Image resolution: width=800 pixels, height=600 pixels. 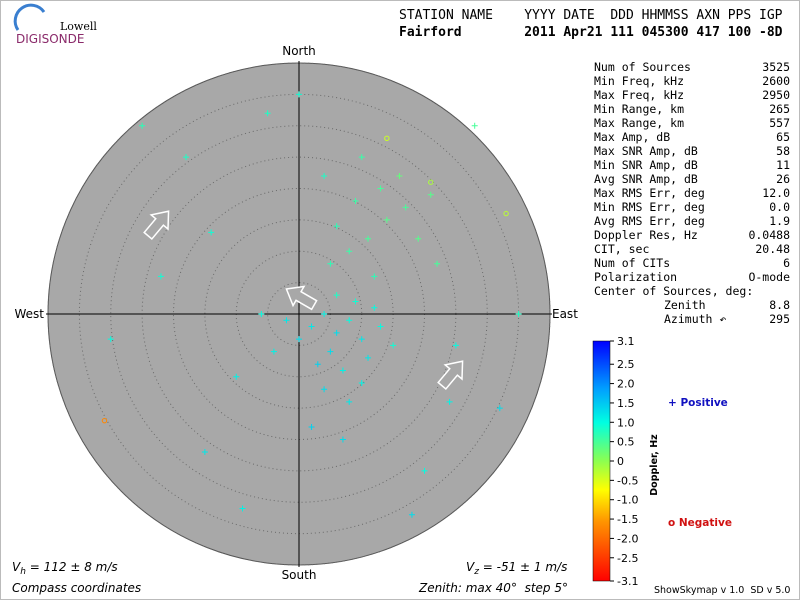 What do you see at coordinates (779, 109) in the screenshot?
I see `stat-value: 265` at bounding box center [779, 109].